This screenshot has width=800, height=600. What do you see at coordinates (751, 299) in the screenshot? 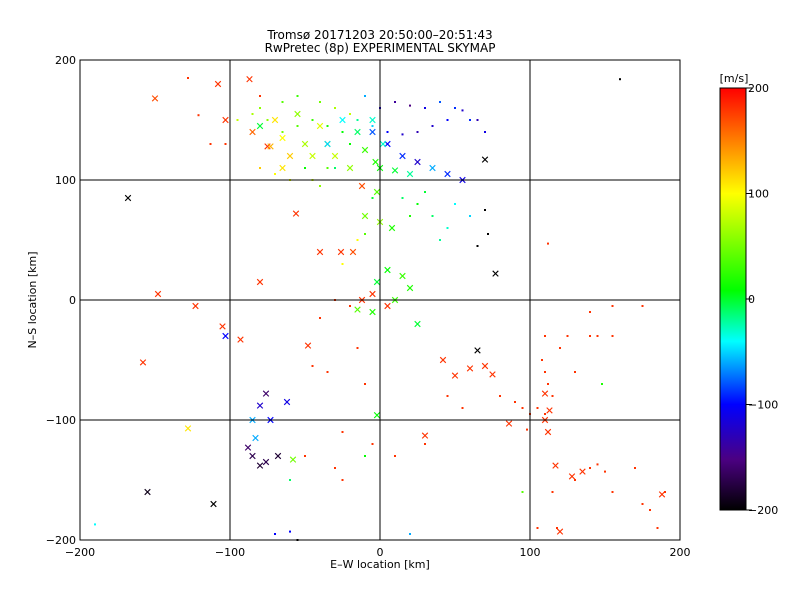
I see `colorbar-tick-label: 0` at bounding box center [751, 299].